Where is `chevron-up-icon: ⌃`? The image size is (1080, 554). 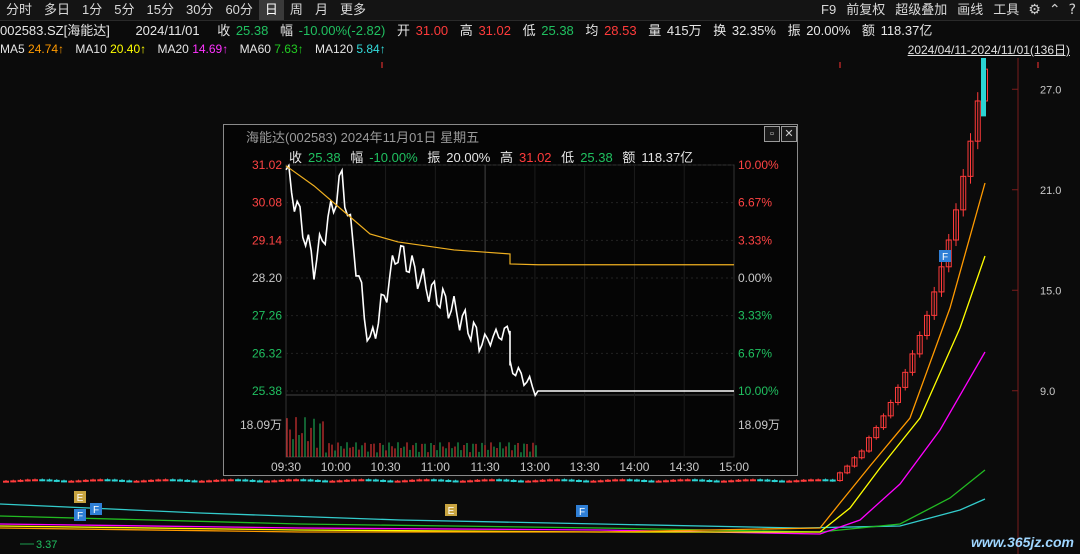 chevron-up-icon: ⌃ is located at coordinates (1054, 10).